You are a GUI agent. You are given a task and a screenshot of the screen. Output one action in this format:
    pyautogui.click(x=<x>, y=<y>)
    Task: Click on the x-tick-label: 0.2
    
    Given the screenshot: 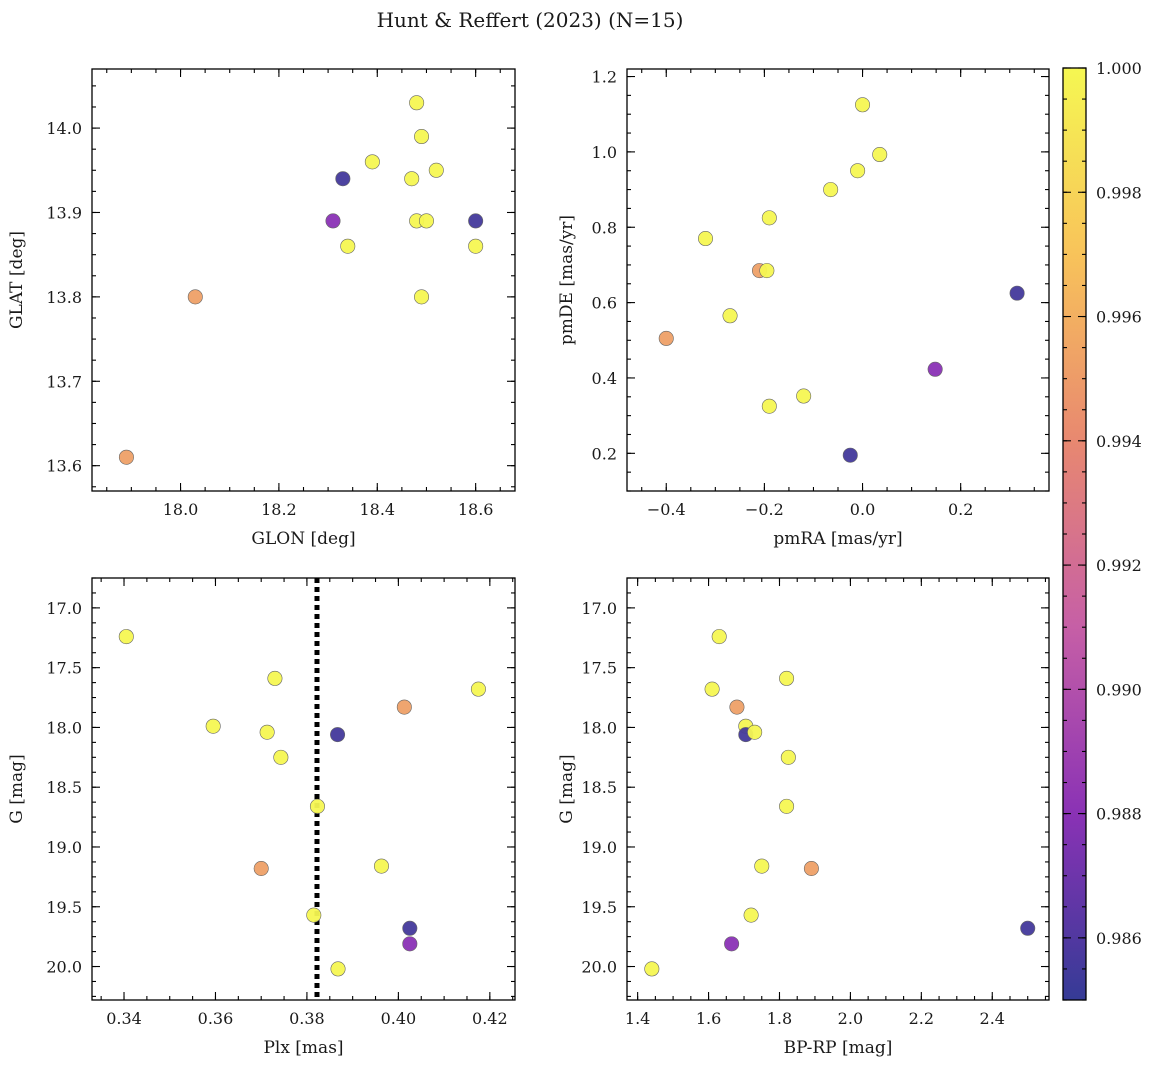 What is the action you would take?
    pyautogui.click(x=960, y=509)
    